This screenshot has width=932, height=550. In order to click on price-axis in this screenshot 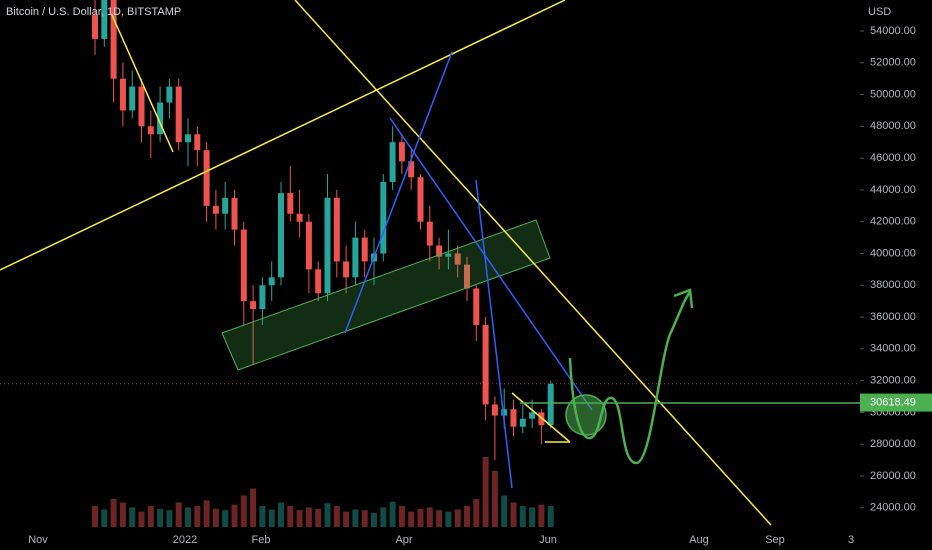, I will do `click(896, 275)`.